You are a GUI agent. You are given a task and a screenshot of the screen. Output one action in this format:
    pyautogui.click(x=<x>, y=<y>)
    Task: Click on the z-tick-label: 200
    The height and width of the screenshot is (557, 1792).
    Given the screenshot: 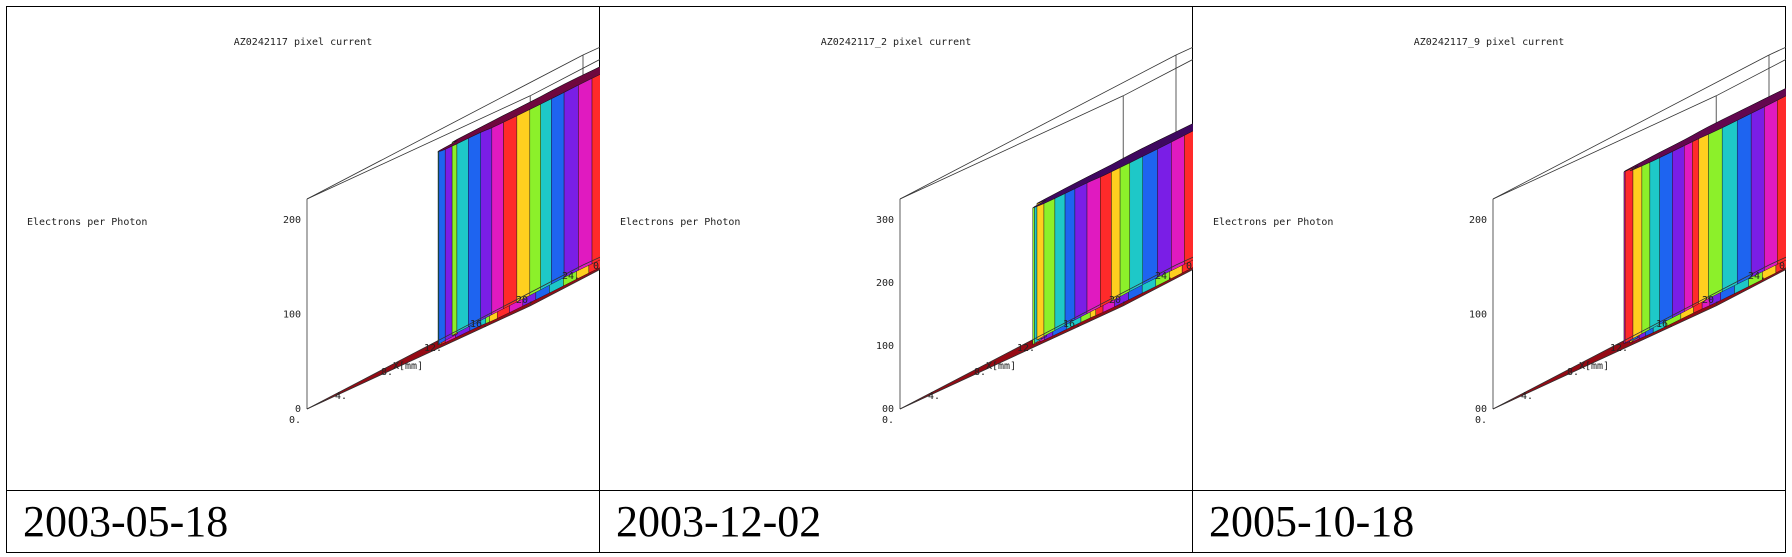 What is the action you would take?
    pyautogui.click(x=885, y=283)
    